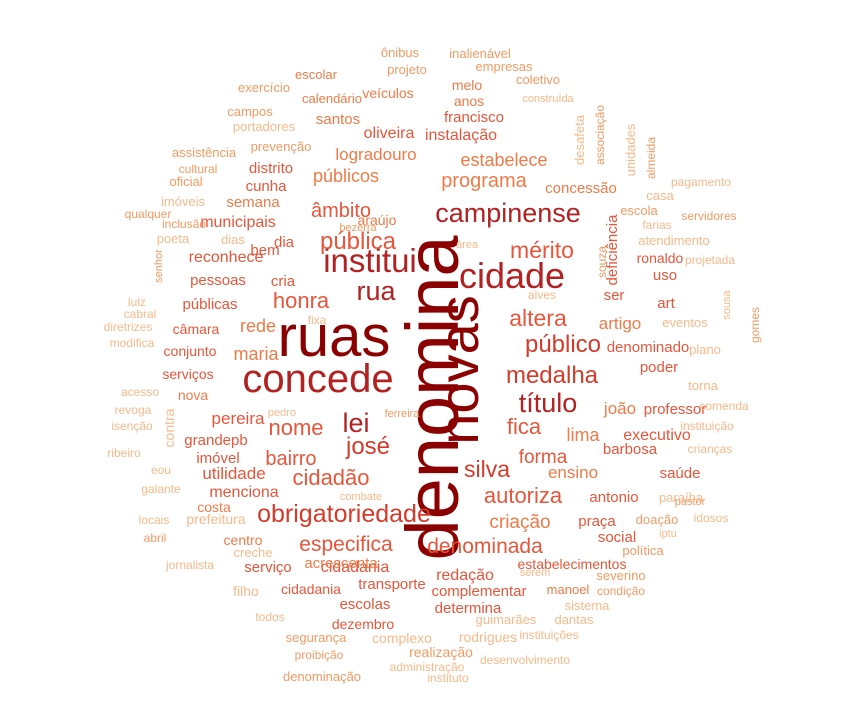  Describe the element at coordinates (367, 446) in the screenshot. I see `word-jose: josé` at that location.